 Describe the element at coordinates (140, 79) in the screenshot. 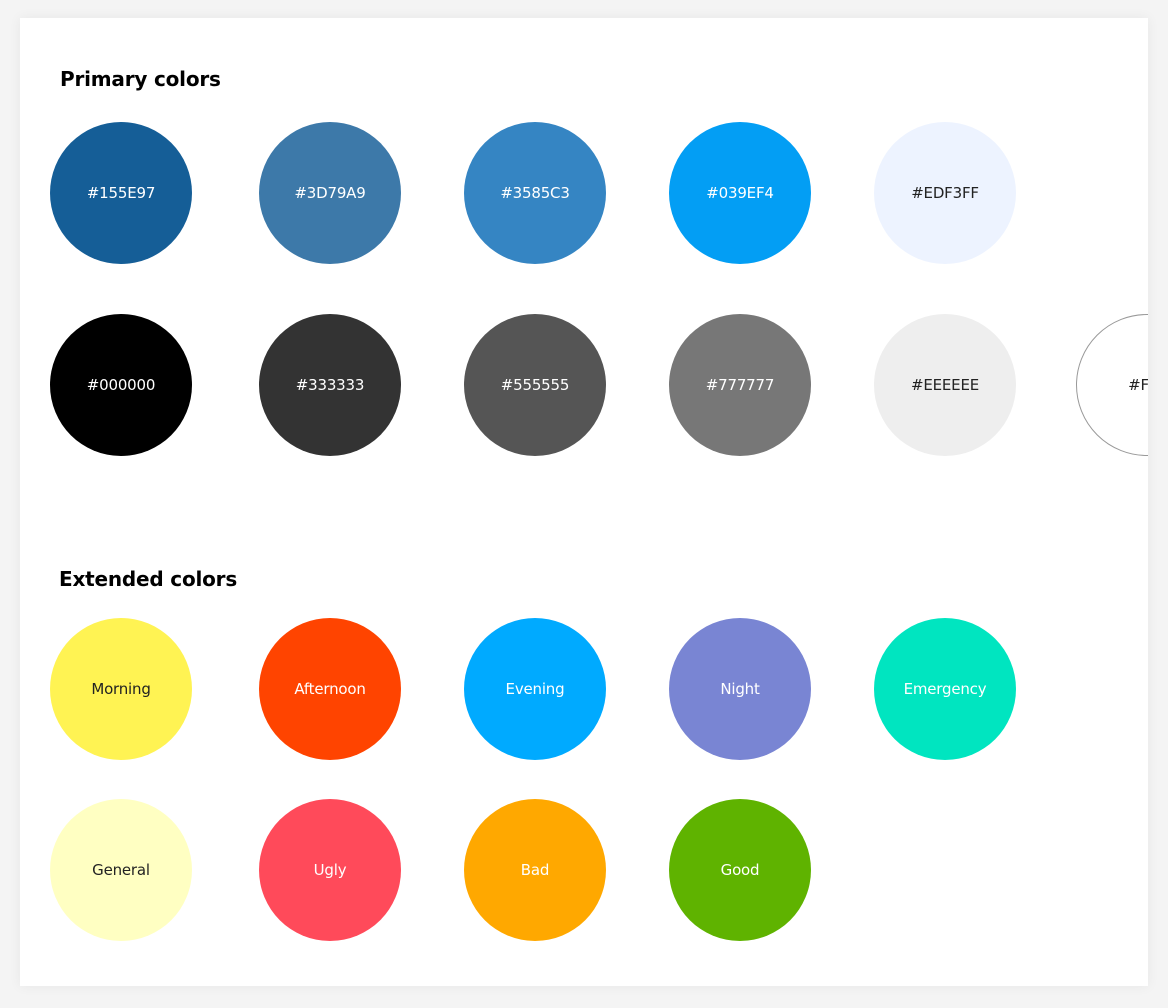

I see `primary-colors-heading: Primary colors` at that location.